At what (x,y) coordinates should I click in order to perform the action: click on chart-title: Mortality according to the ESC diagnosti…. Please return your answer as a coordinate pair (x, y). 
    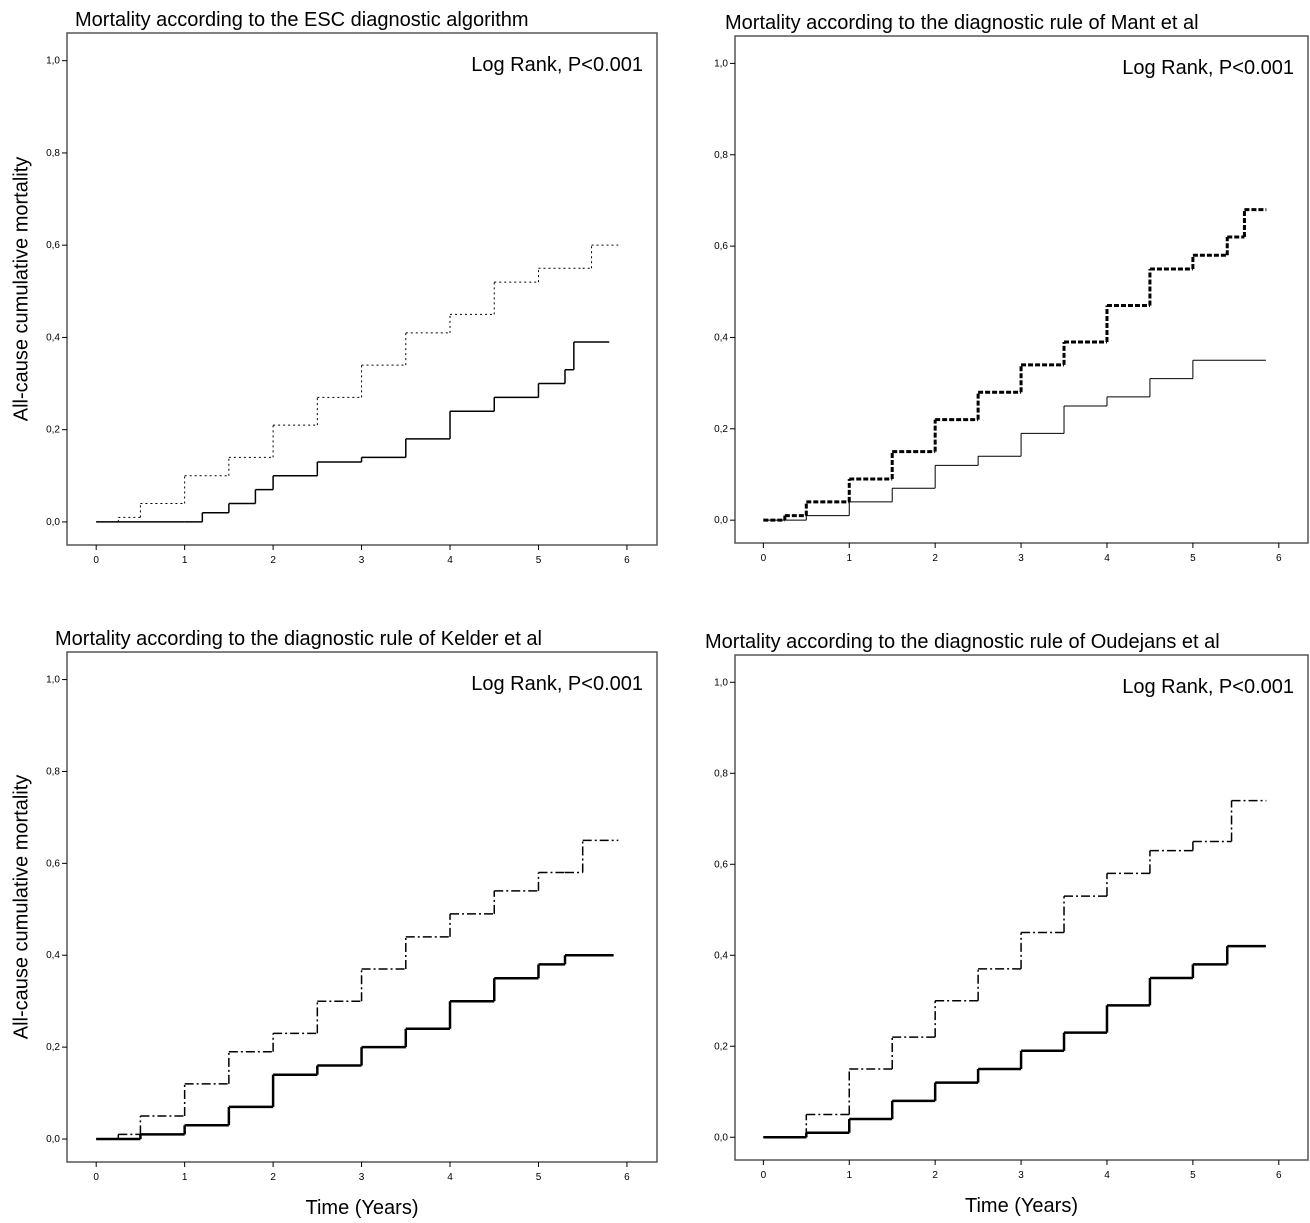
    Looking at the image, I should click on (302, 20).